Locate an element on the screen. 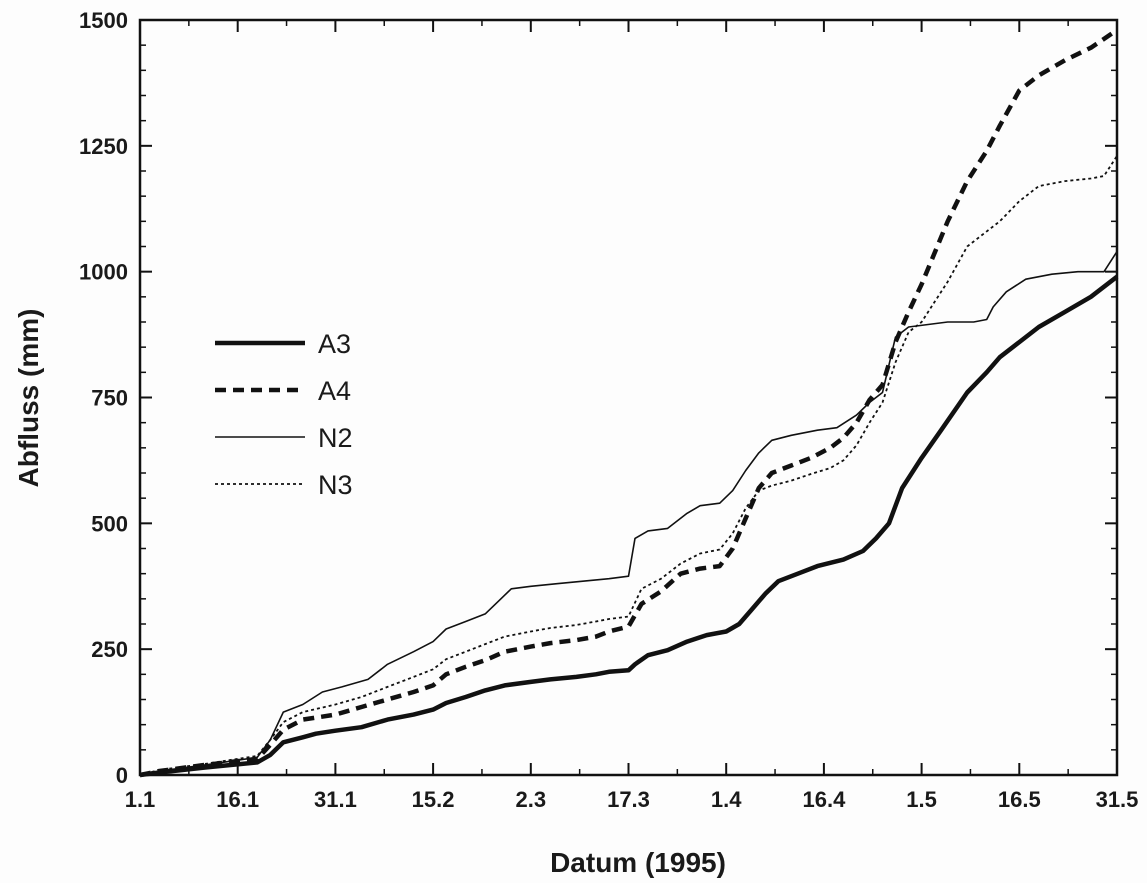  x-tick-label: 1.1 is located at coordinates (140, 799).